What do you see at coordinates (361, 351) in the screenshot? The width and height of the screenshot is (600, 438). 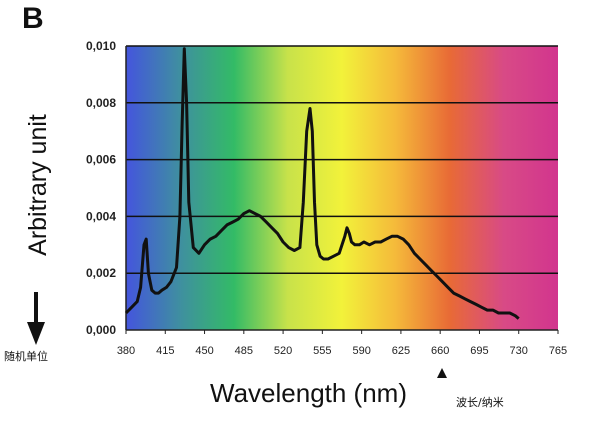 I see `x-tick-label: 590` at bounding box center [361, 351].